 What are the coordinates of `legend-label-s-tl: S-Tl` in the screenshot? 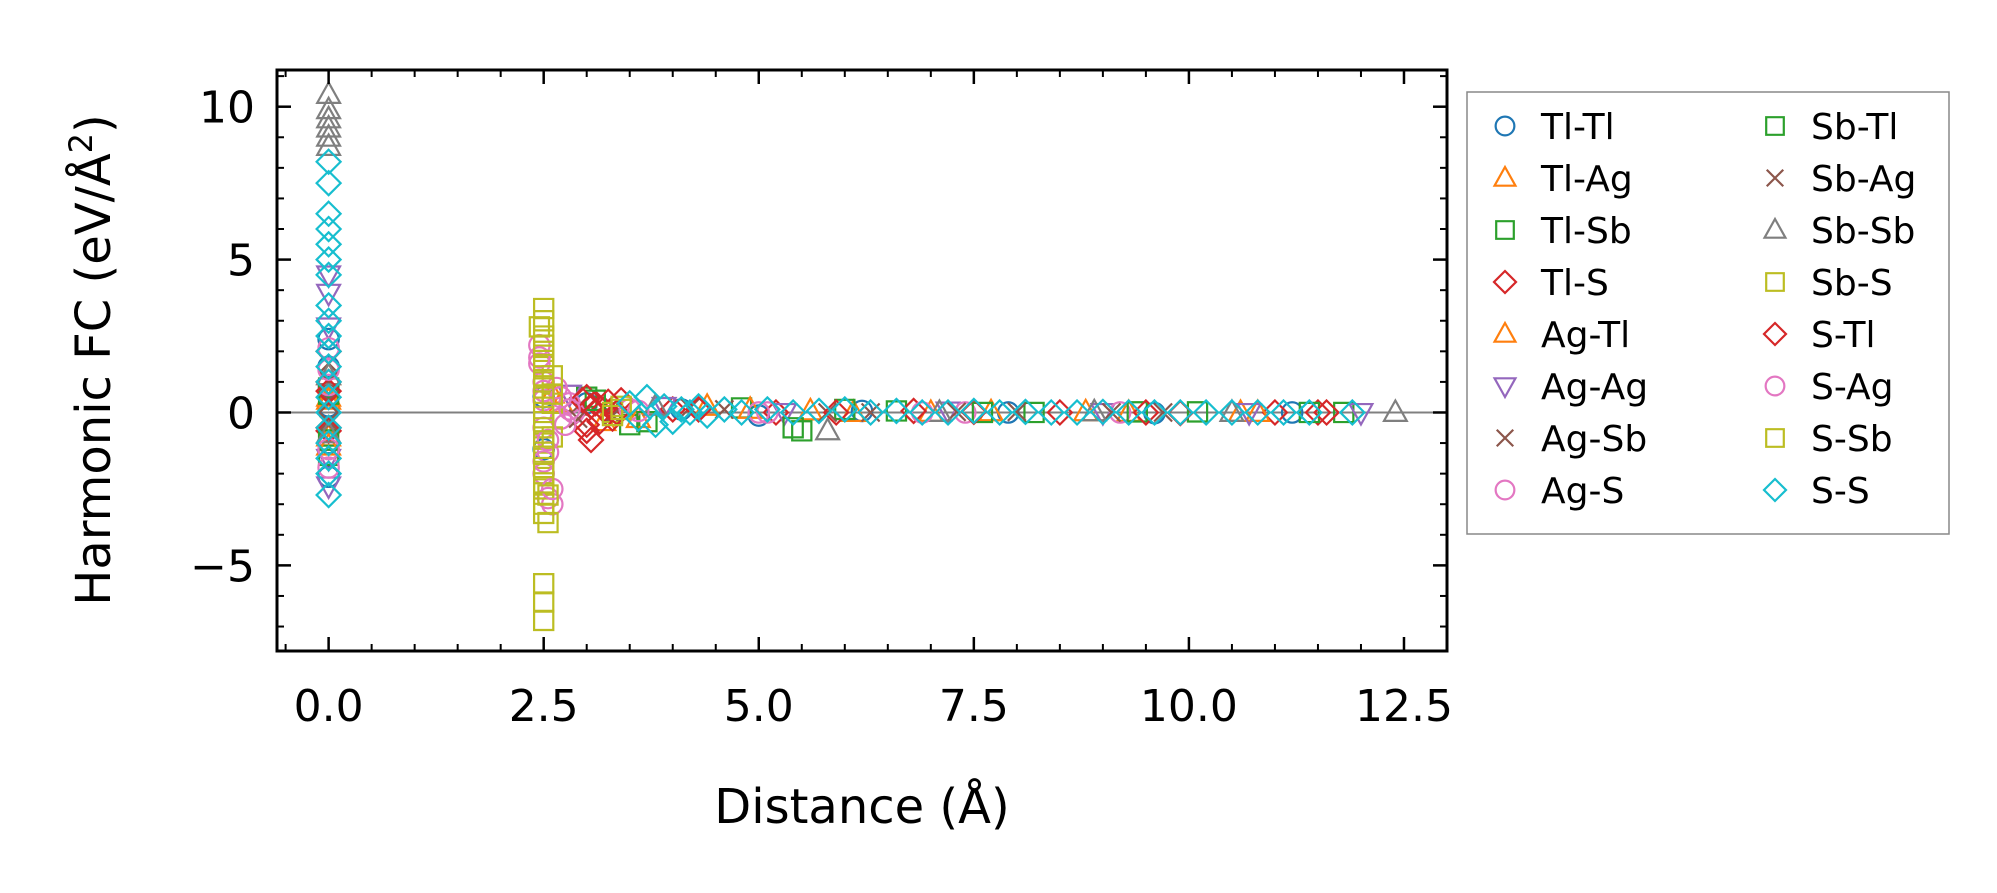 It's located at (1843, 335).